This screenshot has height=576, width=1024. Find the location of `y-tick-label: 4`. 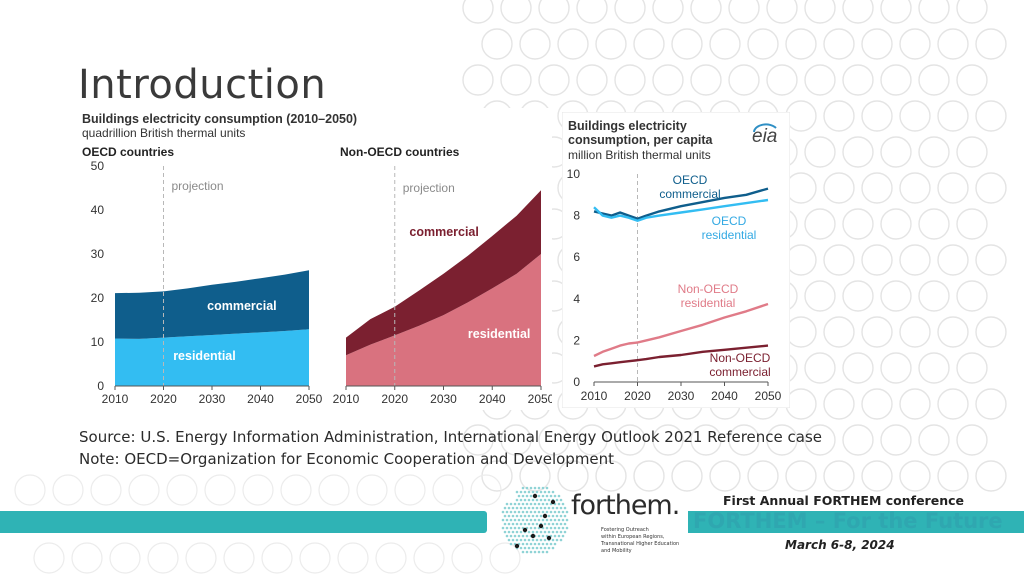

y-tick-label: 4 is located at coordinates (576, 299).